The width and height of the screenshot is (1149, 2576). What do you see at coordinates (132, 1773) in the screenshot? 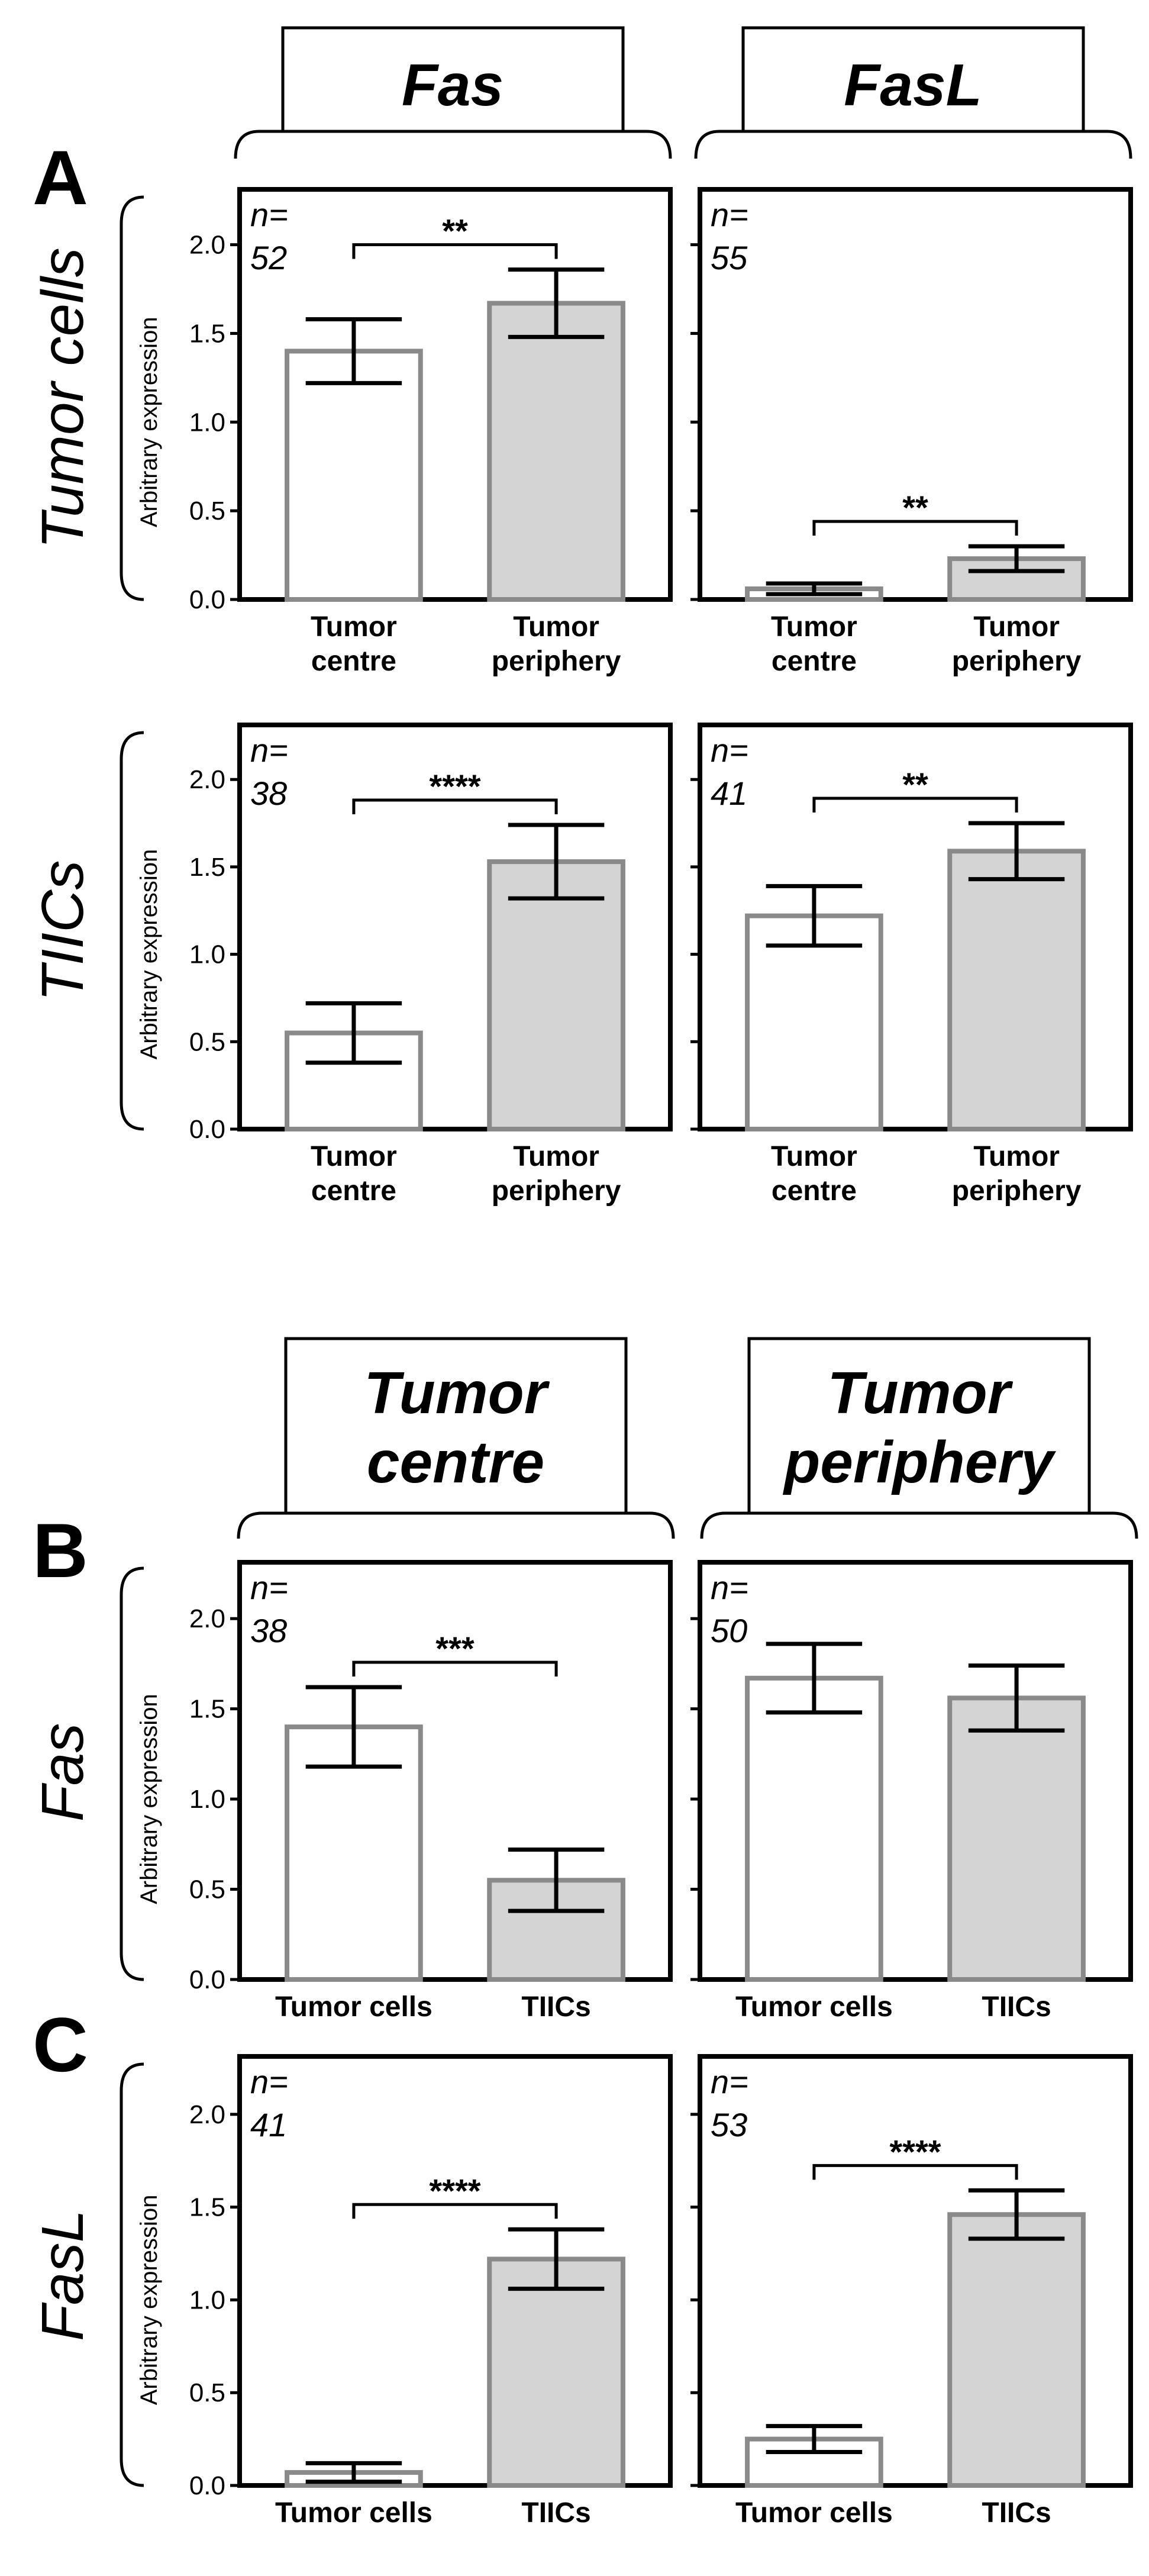
I see `row-bracket-fas` at bounding box center [132, 1773].